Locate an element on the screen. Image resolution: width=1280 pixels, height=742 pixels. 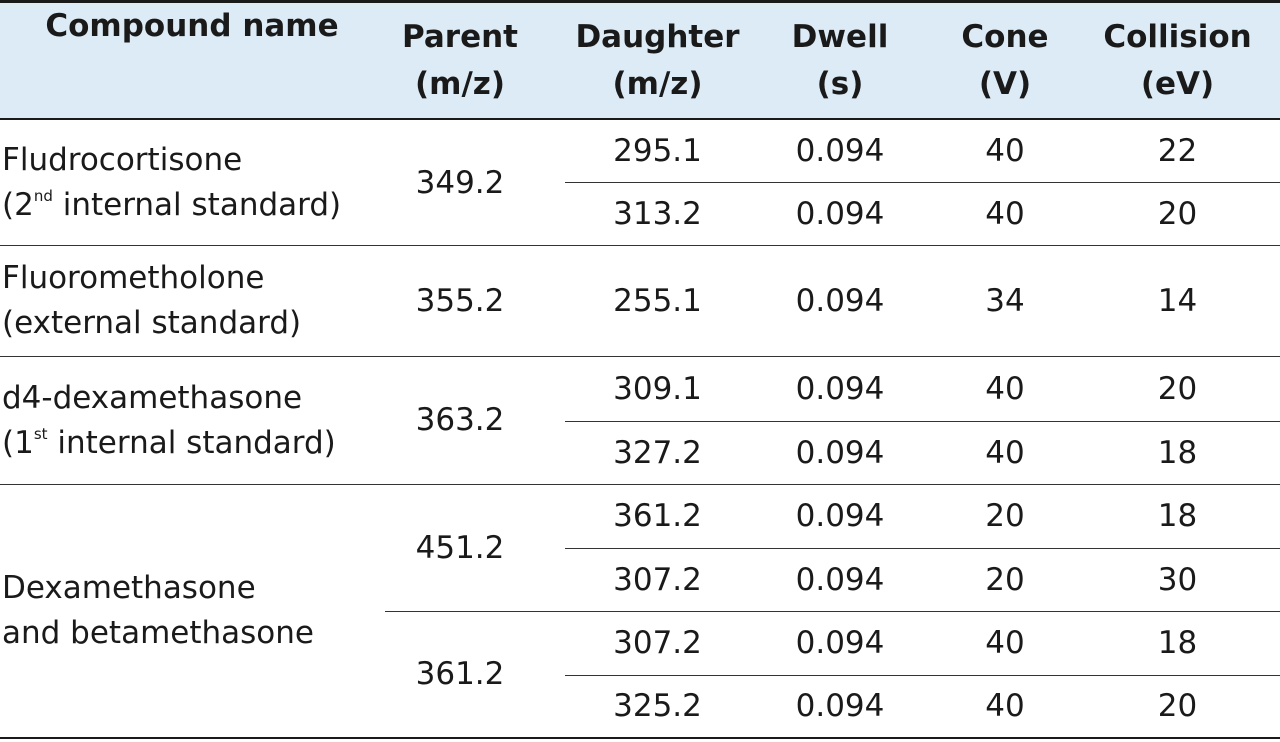
daughter-mz: 361.2 is located at coordinates (657, 516).